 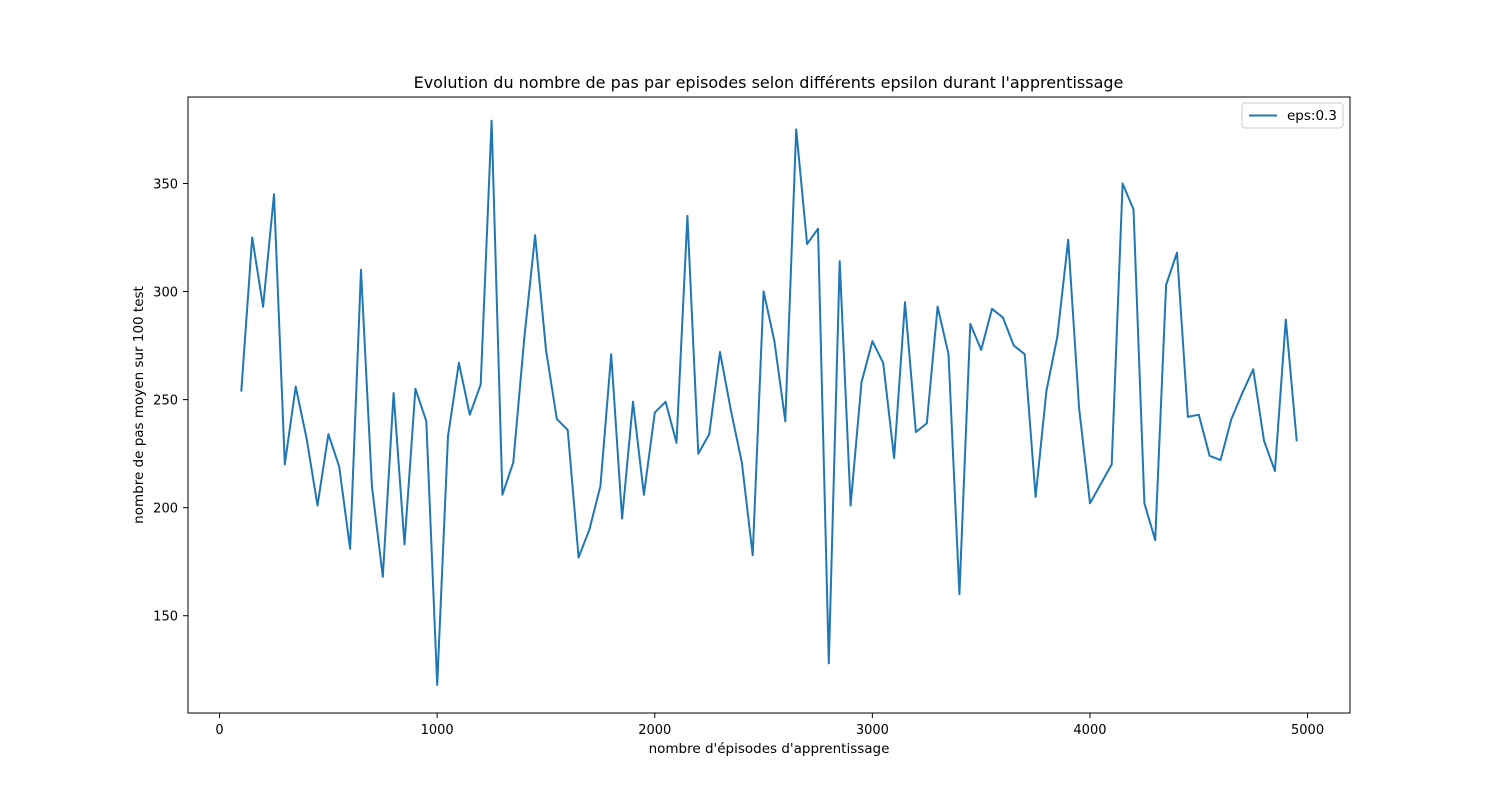 What do you see at coordinates (1307, 730) in the screenshot?
I see `x-tick-label: 5000` at bounding box center [1307, 730].